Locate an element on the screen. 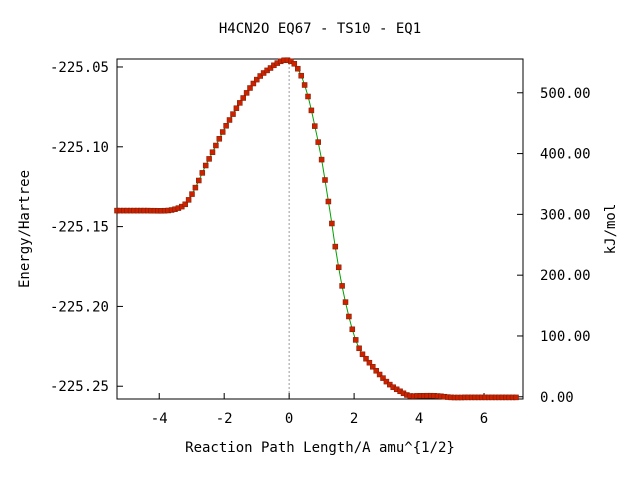  y-tick-label: -225.20 is located at coordinates (79, 307).